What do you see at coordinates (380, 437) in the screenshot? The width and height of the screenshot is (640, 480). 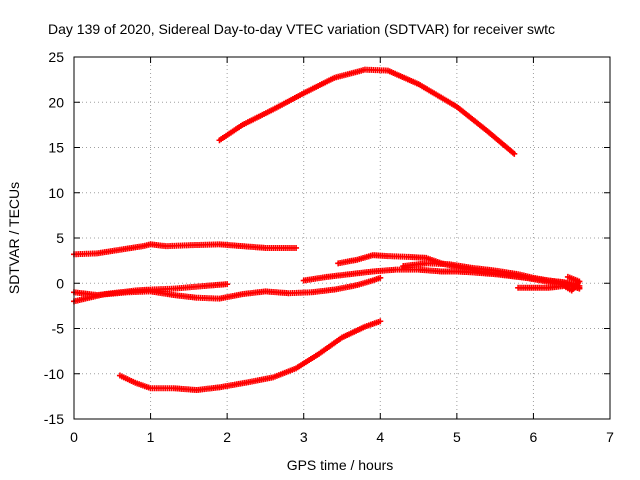 I see `x-tick-label: 4` at bounding box center [380, 437].